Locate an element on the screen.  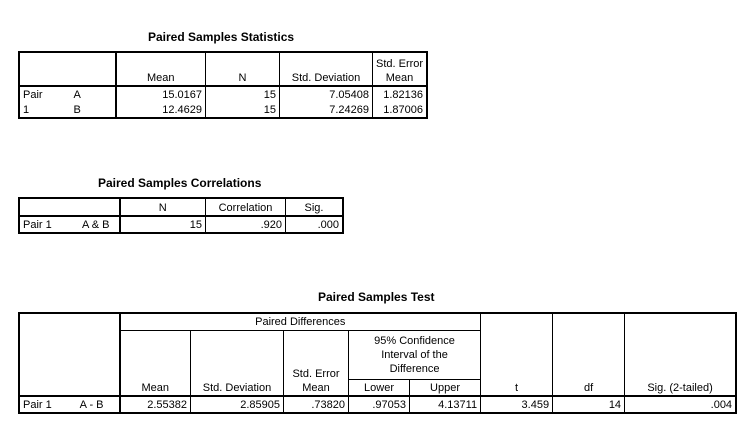
test-header-paired-differences: Paired Differences is located at coordinates (300, 322).